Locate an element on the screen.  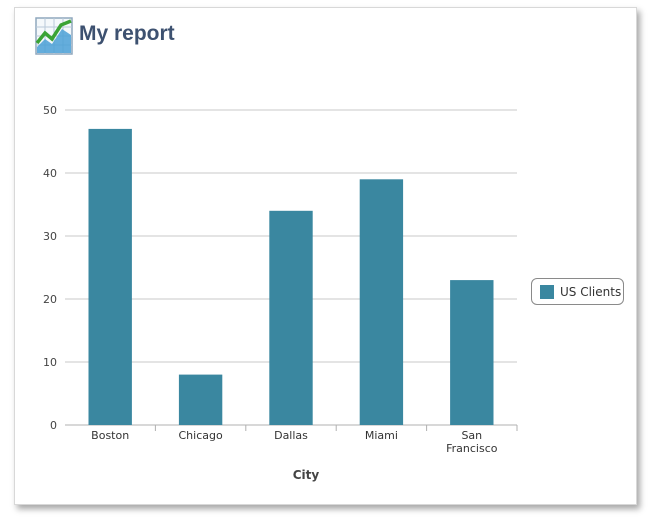
x-tick-label-chicago: Chicago is located at coordinates (200, 435).